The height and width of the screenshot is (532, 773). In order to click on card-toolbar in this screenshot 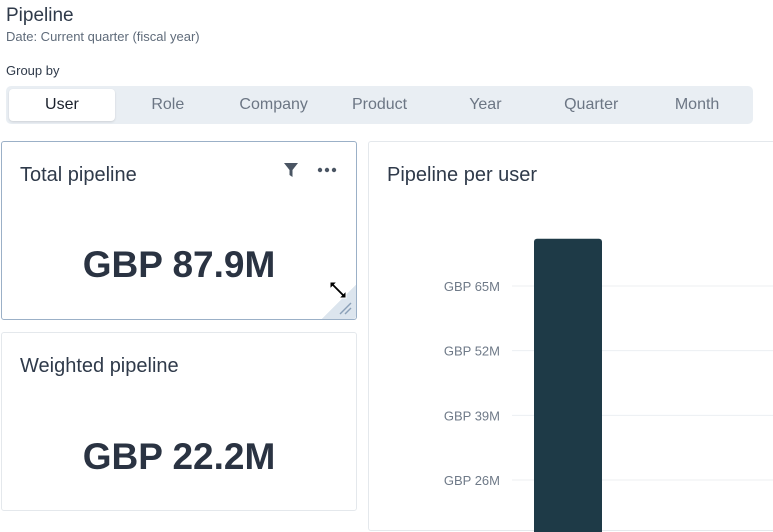, I will do `click(309, 170)`.